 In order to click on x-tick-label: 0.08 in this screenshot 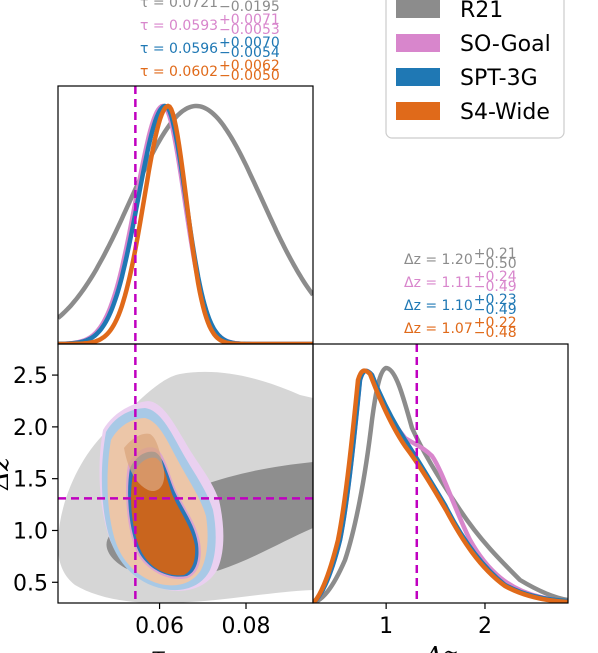, I will do `click(246, 626)`.